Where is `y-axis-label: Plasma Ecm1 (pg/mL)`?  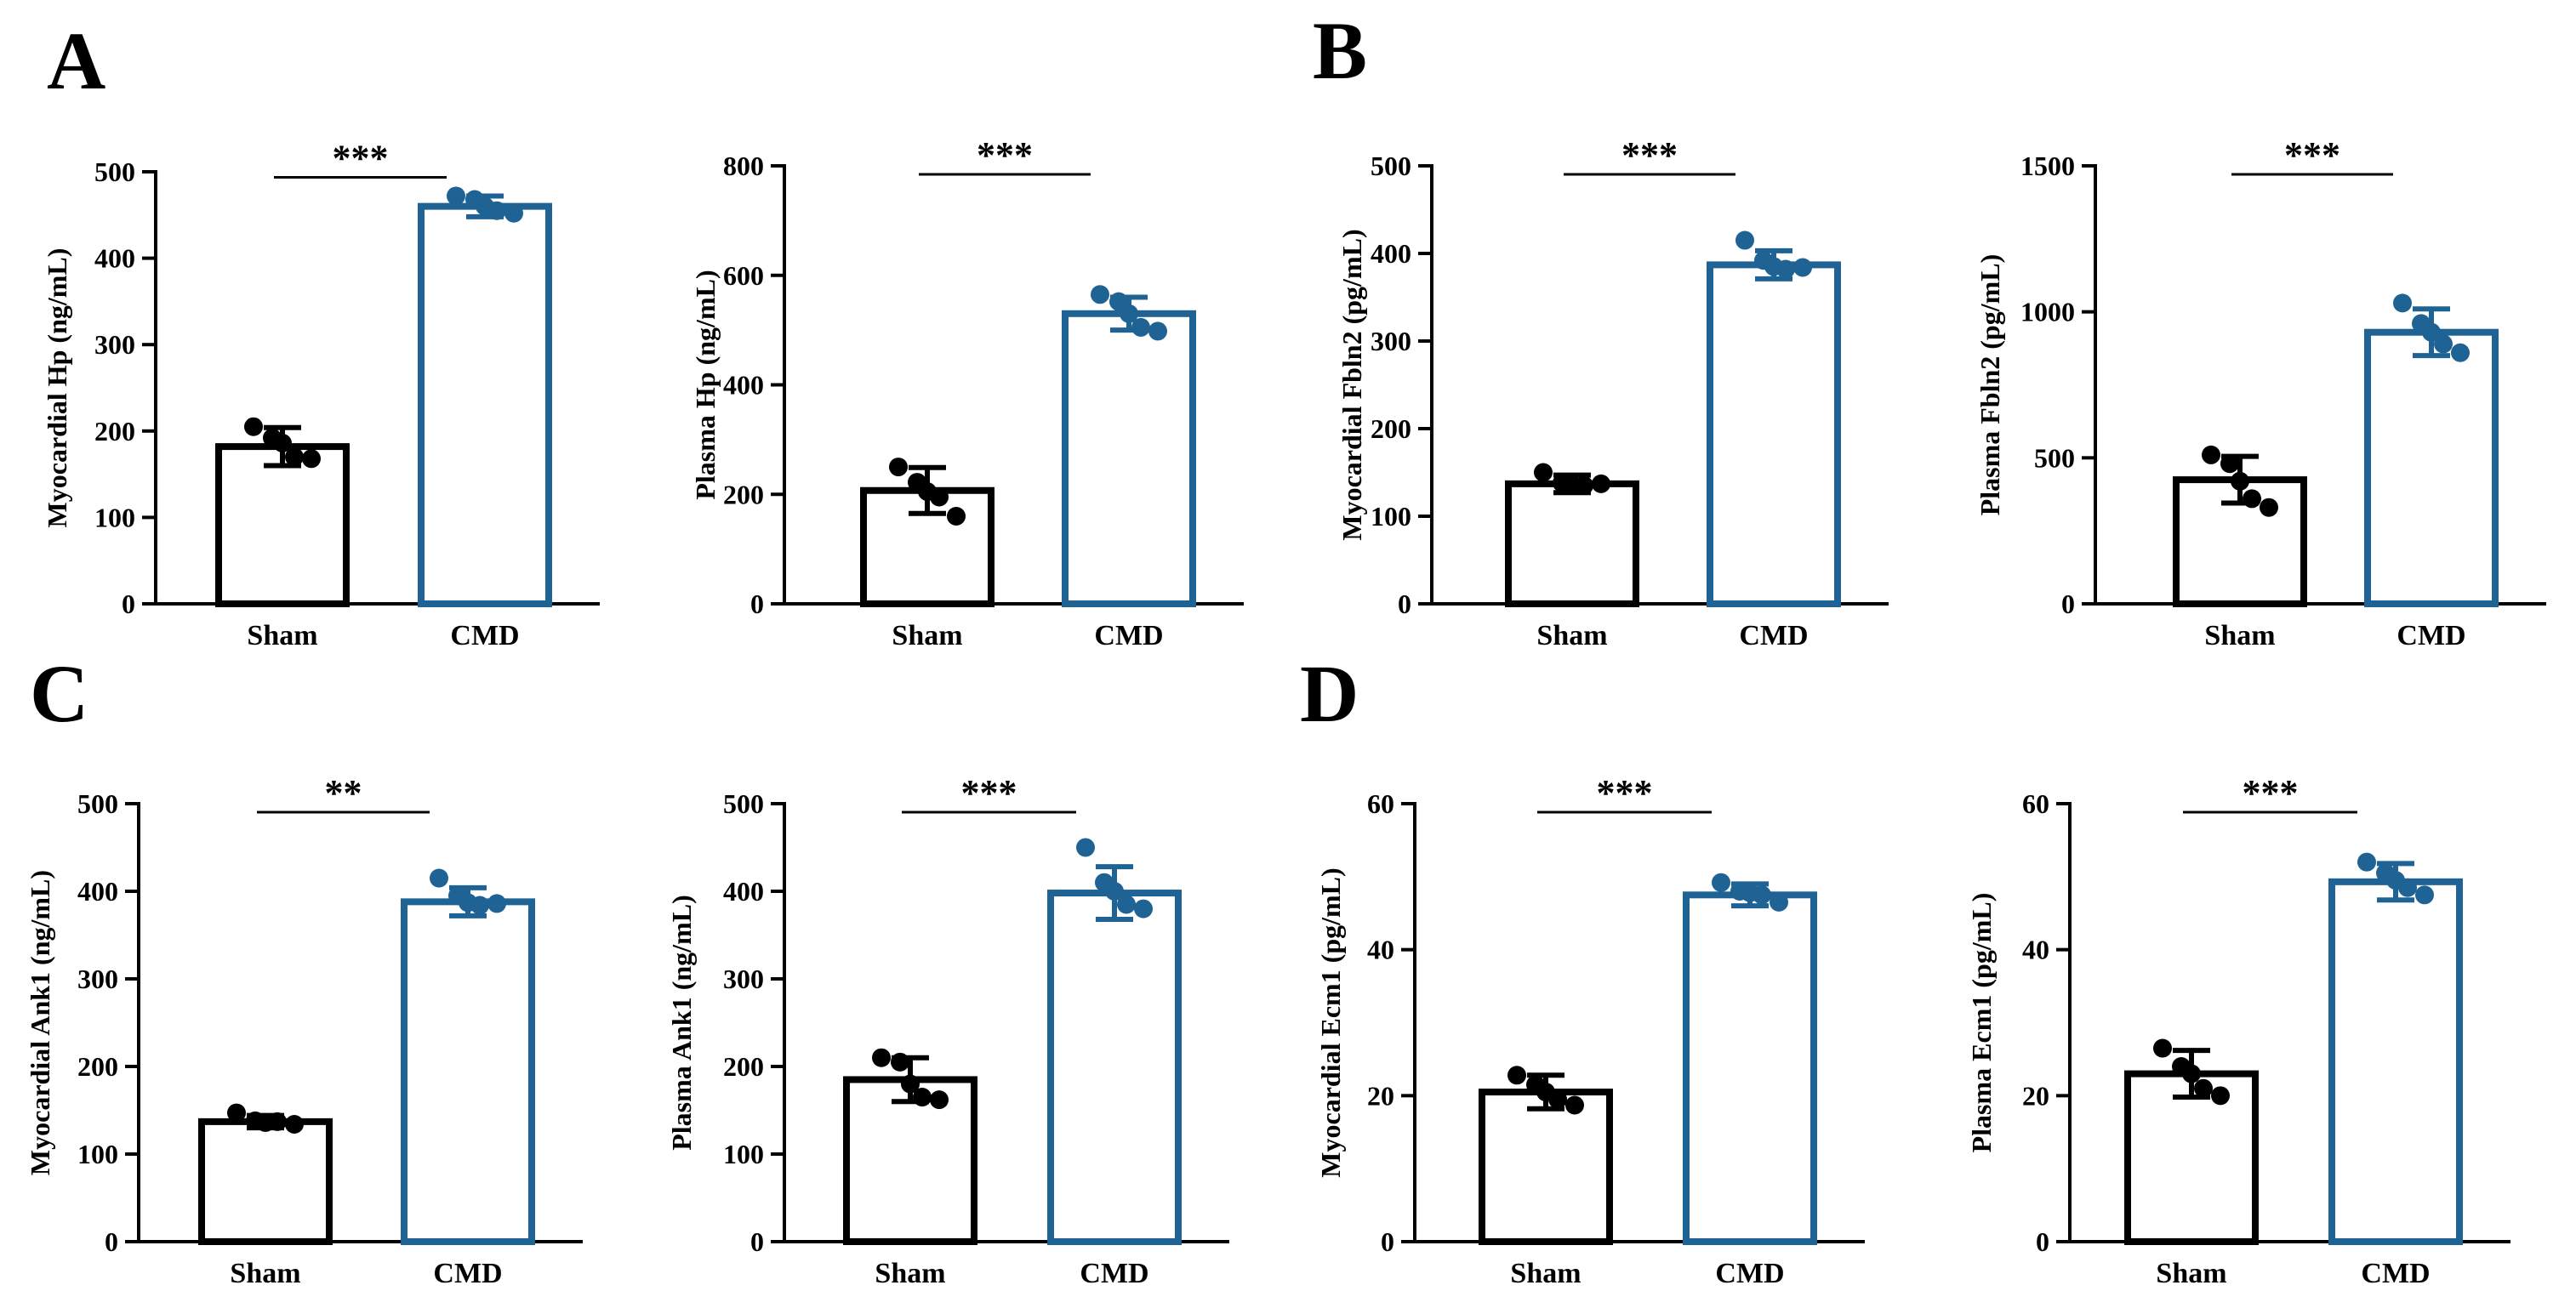
y-axis-label: Plasma Ecm1 (pg/mL) is located at coordinates (1982, 1023).